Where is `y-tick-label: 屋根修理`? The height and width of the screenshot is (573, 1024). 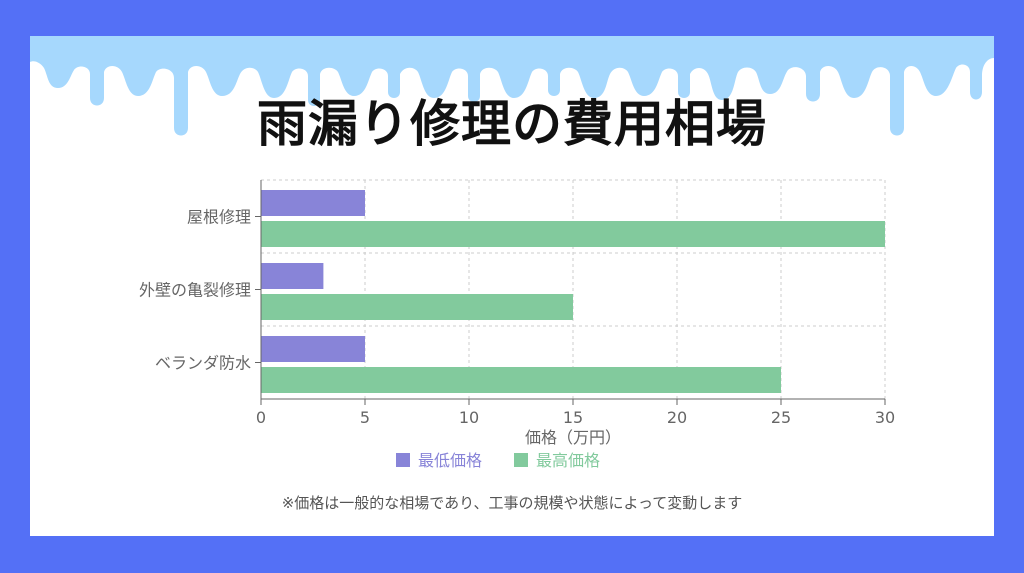
y-tick-label: 屋根修理 is located at coordinates (219, 217).